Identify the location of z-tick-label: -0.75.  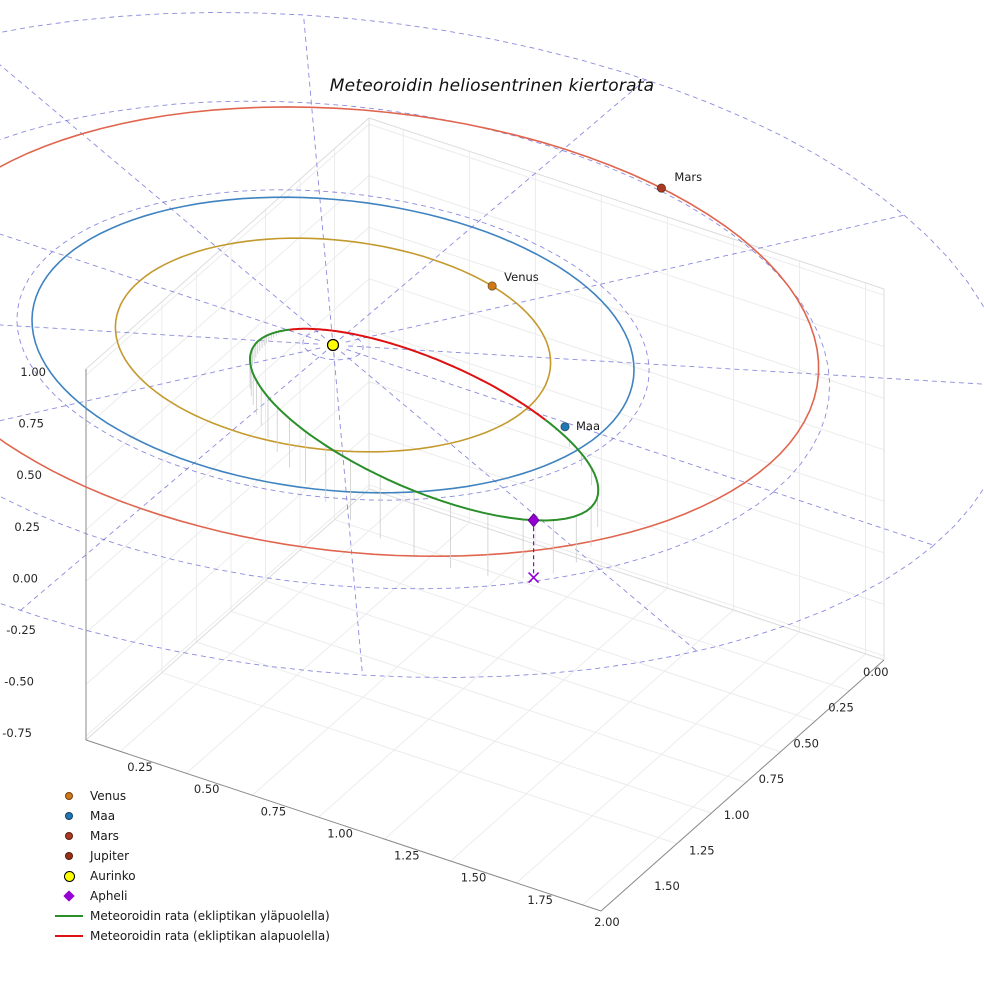
(17, 733).